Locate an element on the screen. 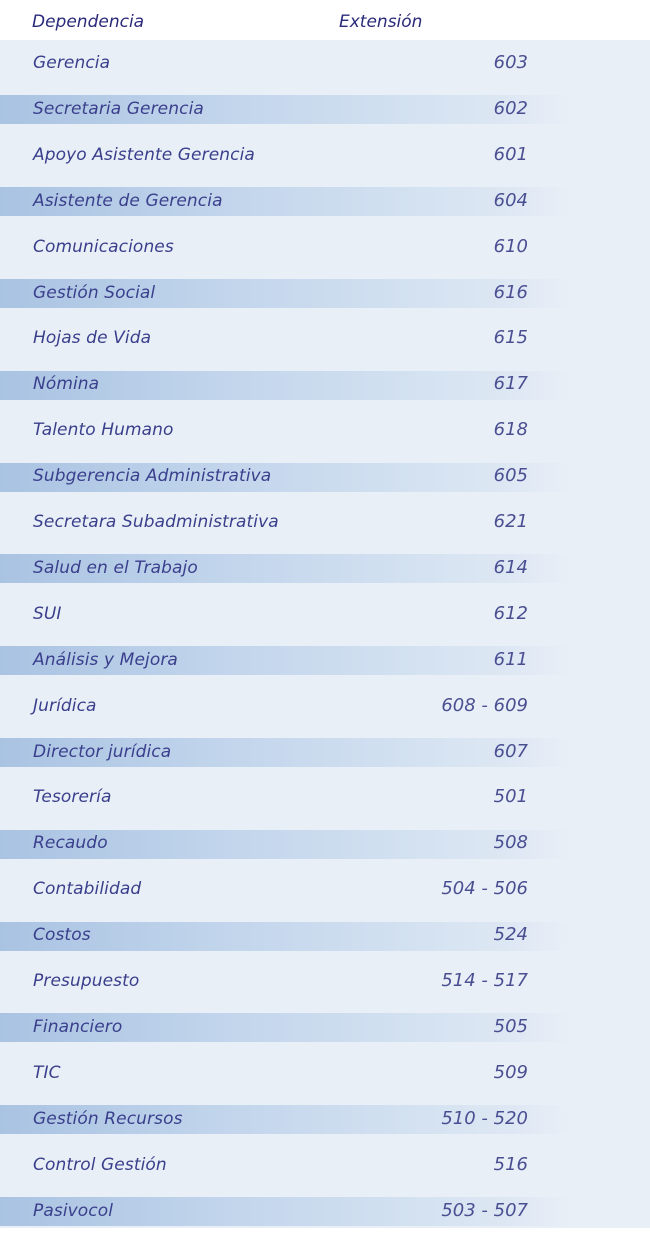  table-row: Financiero 505 is located at coordinates (325, 1028).